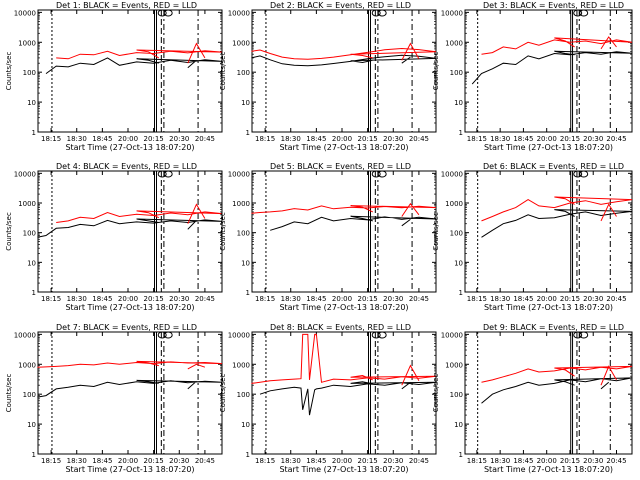 Image resolution: width=640 pixels, height=480 pixels. What do you see at coordinates (340, 327) in the screenshot?
I see `panel-title: Det 8: BLACK = Events, RED = LLD` at bounding box center [340, 327].